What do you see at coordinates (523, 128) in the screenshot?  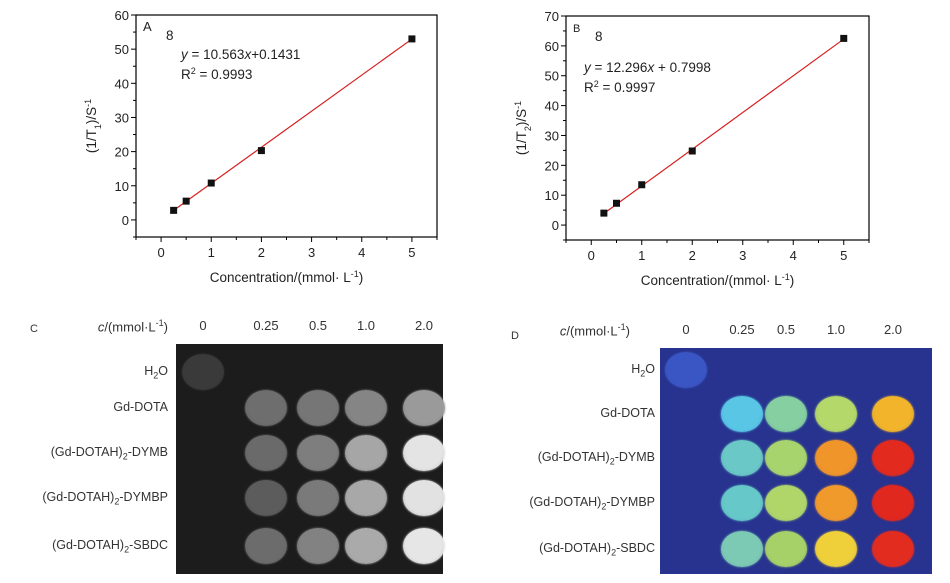 I see `y-axis-label: (1/T2)/S-1` at bounding box center [523, 128].